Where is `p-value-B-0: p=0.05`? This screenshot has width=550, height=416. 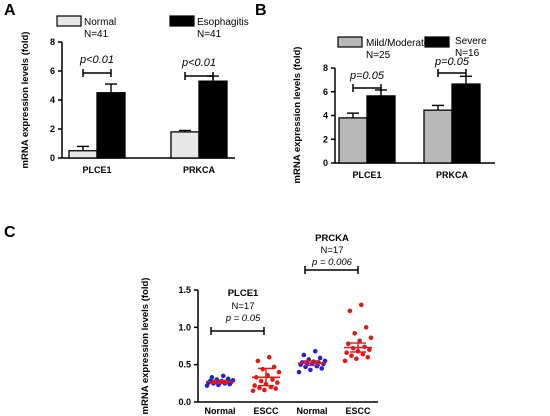 p-value-B-0: p=0.05 is located at coordinates (367, 76).